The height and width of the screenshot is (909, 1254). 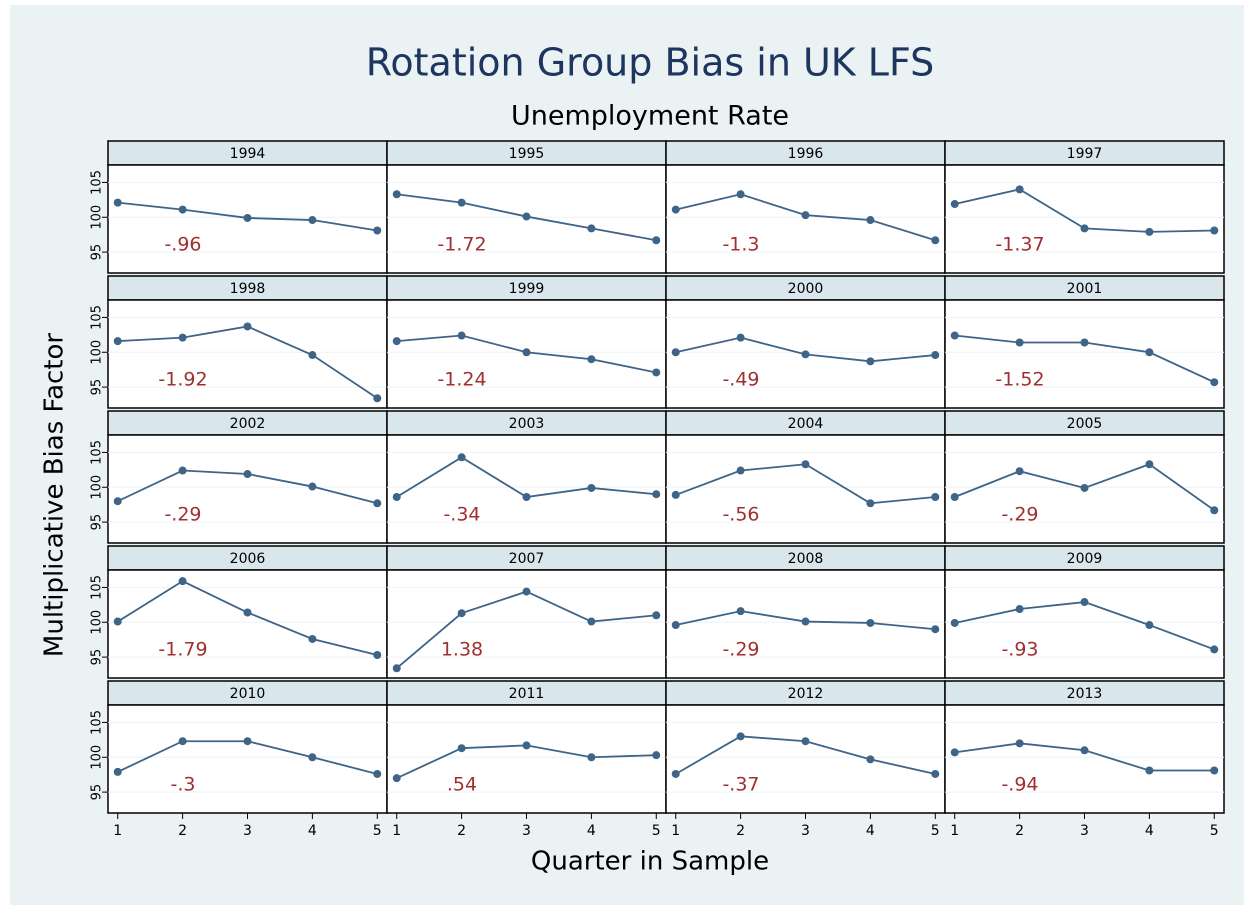 What do you see at coordinates (182, 831) in the screenshot?
I see `x-tick-label: 2` at bounding box center [182, 831].